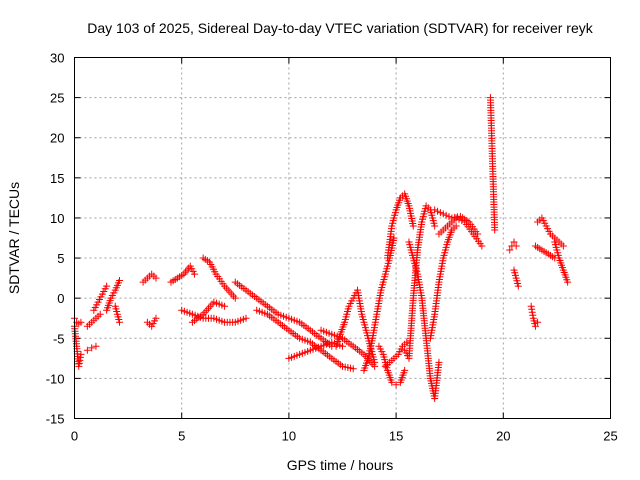 This screenshot has width=640, height=480. What do you see at coordinates (610, 436) in the screenshot?
I see `x-tick-label: 25` at bounding box center [610, 436].